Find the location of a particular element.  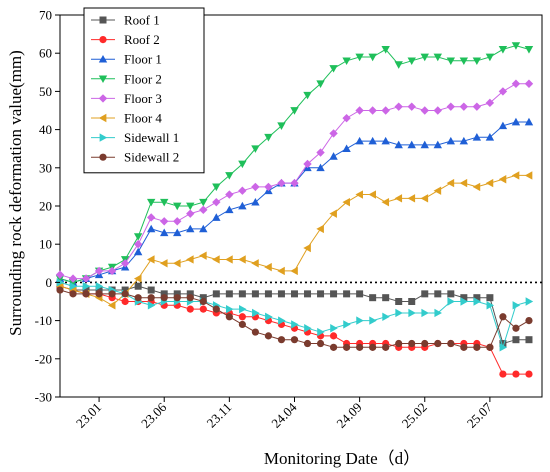

y-tick-label: 30 is located at coordinates (45, 167).